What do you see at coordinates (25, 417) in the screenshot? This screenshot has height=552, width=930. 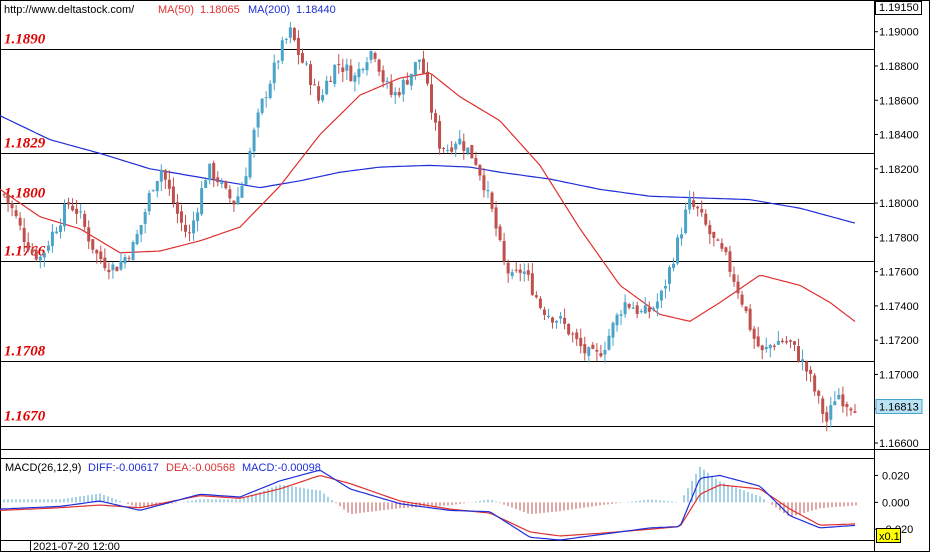 I see `level-label: 1.1670` at bounding box center [25, 417].